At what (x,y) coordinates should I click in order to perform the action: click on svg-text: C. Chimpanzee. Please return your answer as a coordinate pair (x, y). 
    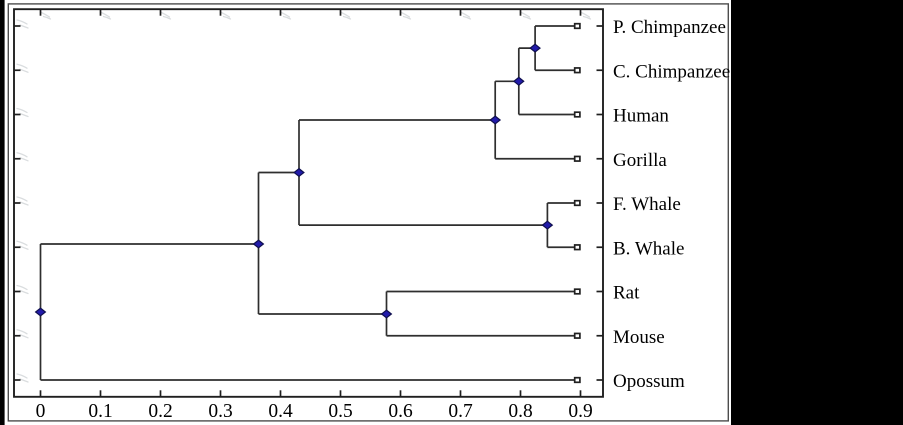
    Looking at the image, I should click on (671, 71).